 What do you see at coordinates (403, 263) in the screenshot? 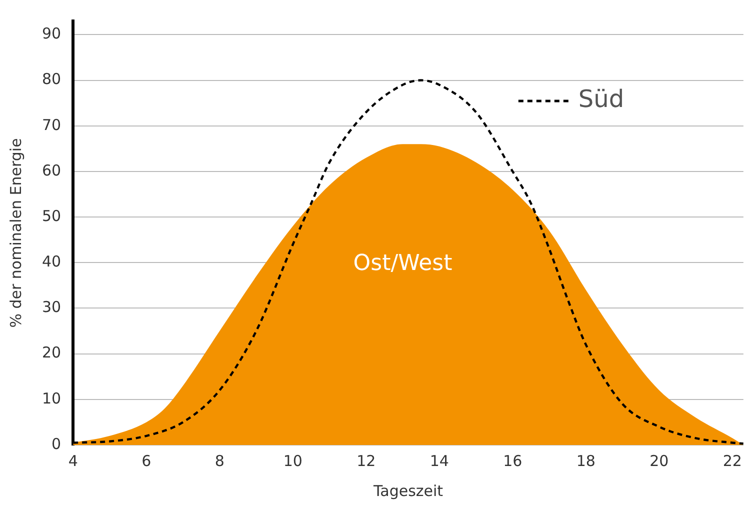
I see `series-label: Ost/West` at bounding box center [403, 263].